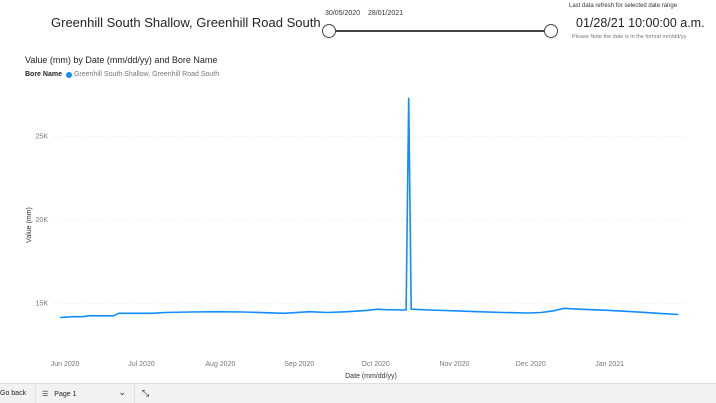 Image resolution: width=716 pixels, height=403 pixels. Describe the element at coordinates (13, 393) in the screenshot. I see `go-back-link: Go back` at that location.